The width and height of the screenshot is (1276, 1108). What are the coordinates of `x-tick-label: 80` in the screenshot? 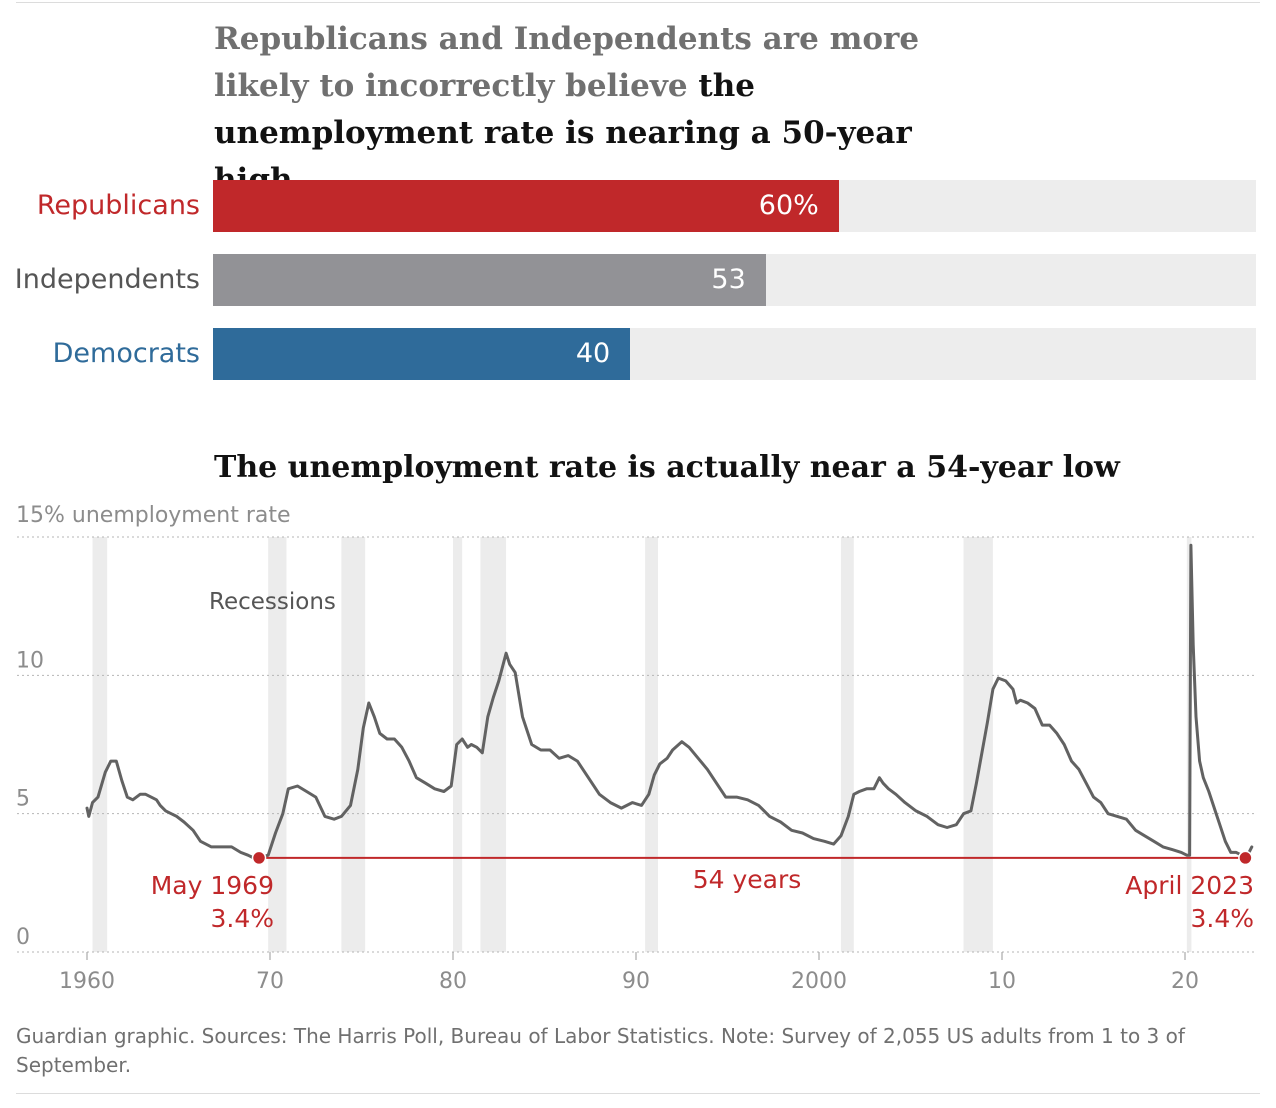 It's located at (453, 981).